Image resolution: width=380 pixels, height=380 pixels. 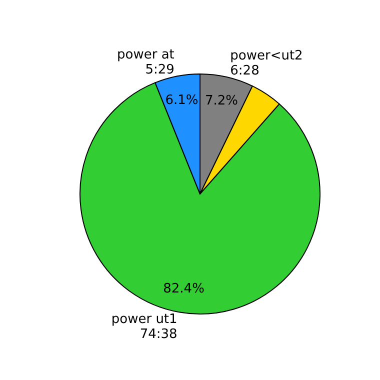 What do you see at coordinates (221, 100) in the screenshot?
I see `data-label: 7.2%` at bounding box center [221, 100].